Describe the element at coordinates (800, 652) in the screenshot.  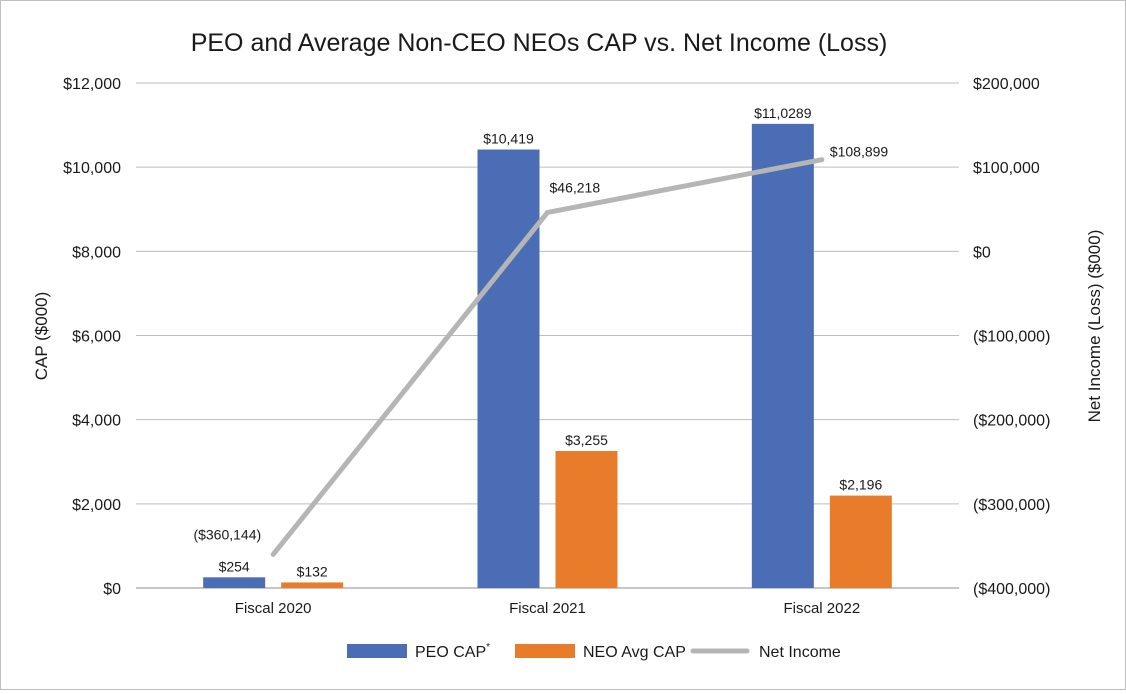
I see `legend-label: Net Income` at that location.